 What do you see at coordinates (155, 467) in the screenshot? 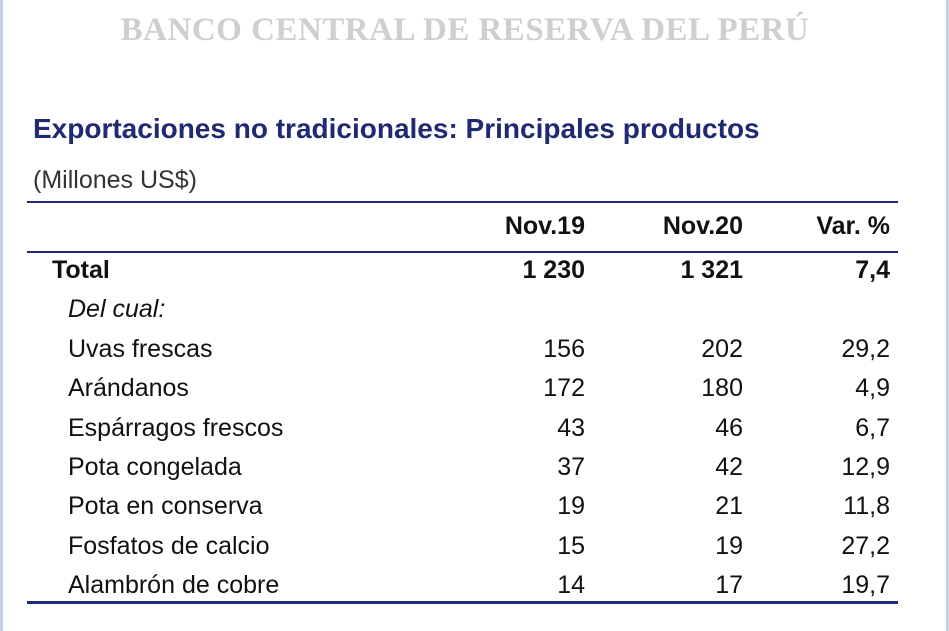
I see `row-label: Pota congelada` at bounding box center [155, 467].